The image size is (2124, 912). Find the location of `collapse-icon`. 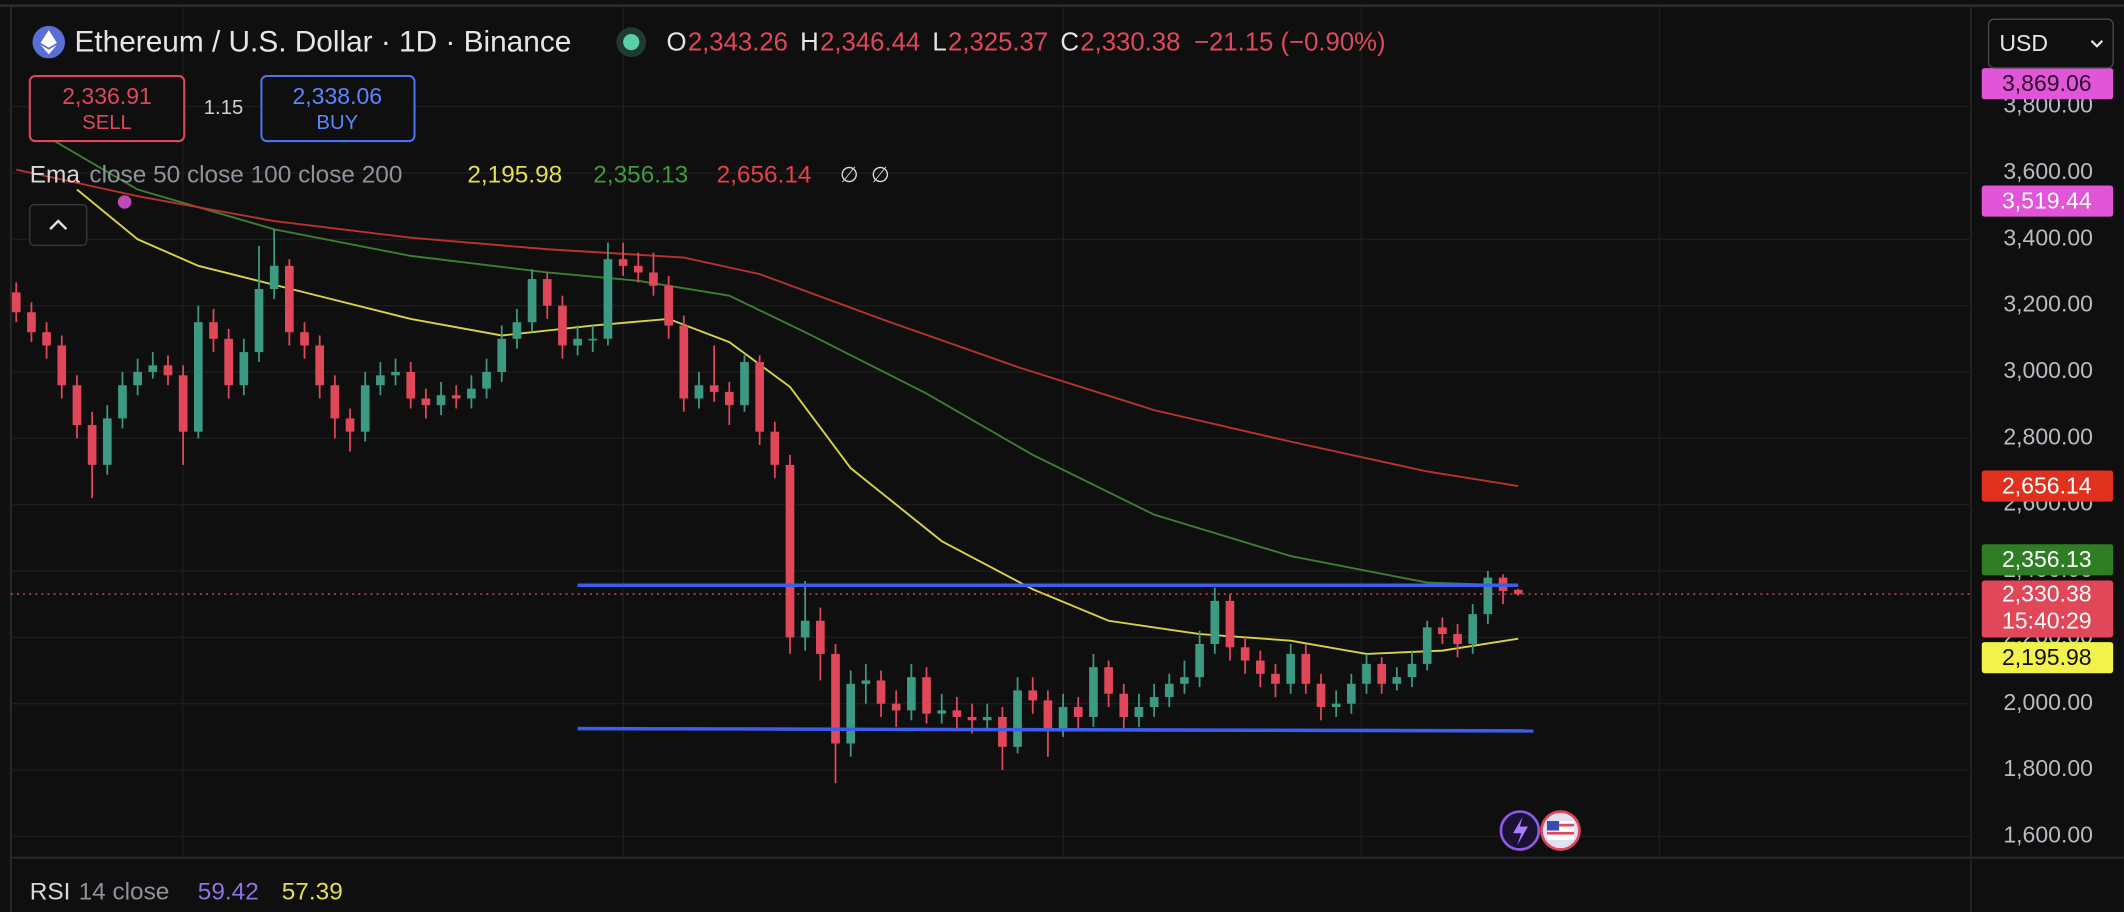

collapse-icon is located at coordinates (58, 224).